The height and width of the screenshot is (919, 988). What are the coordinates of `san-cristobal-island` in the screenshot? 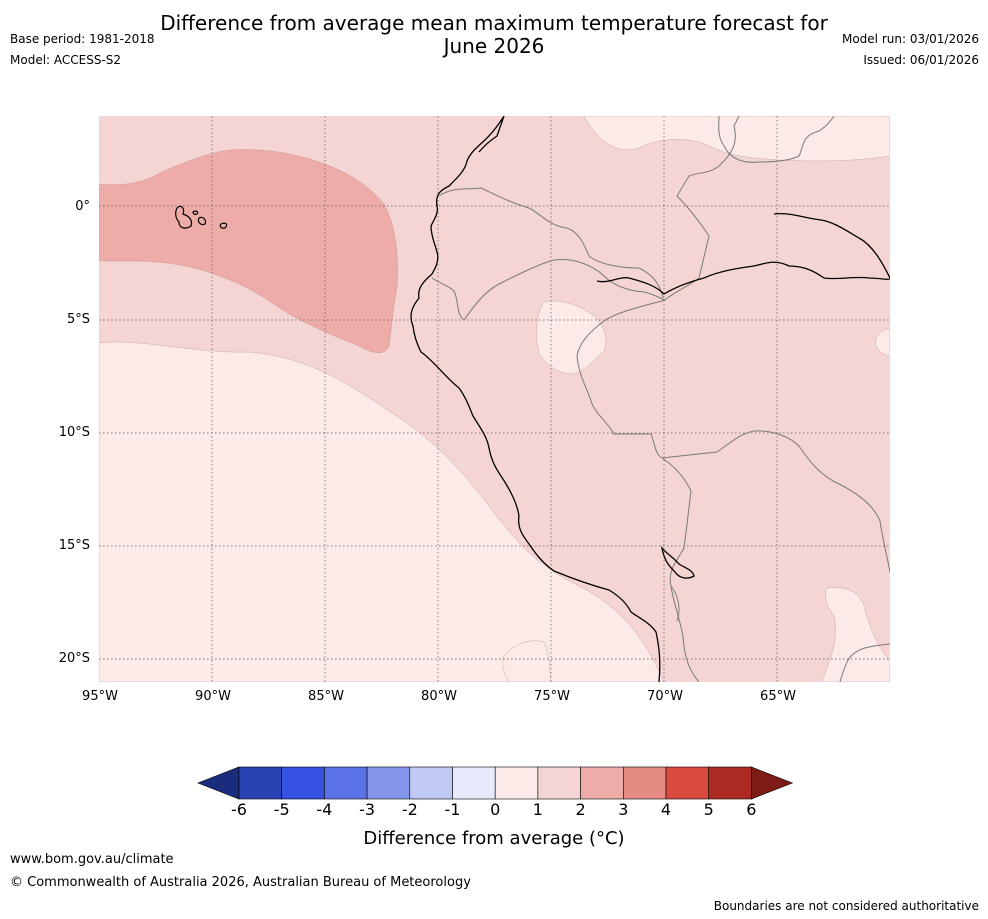 It's located at (223, 225).